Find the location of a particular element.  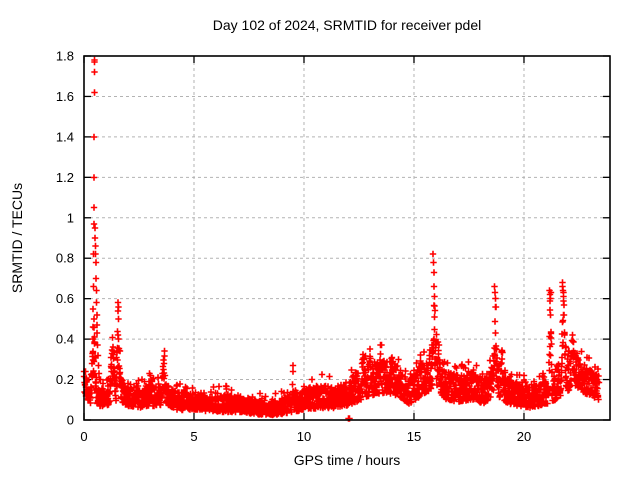

x-axis-label: GPS time / hours is located at coordinates (347, 460).